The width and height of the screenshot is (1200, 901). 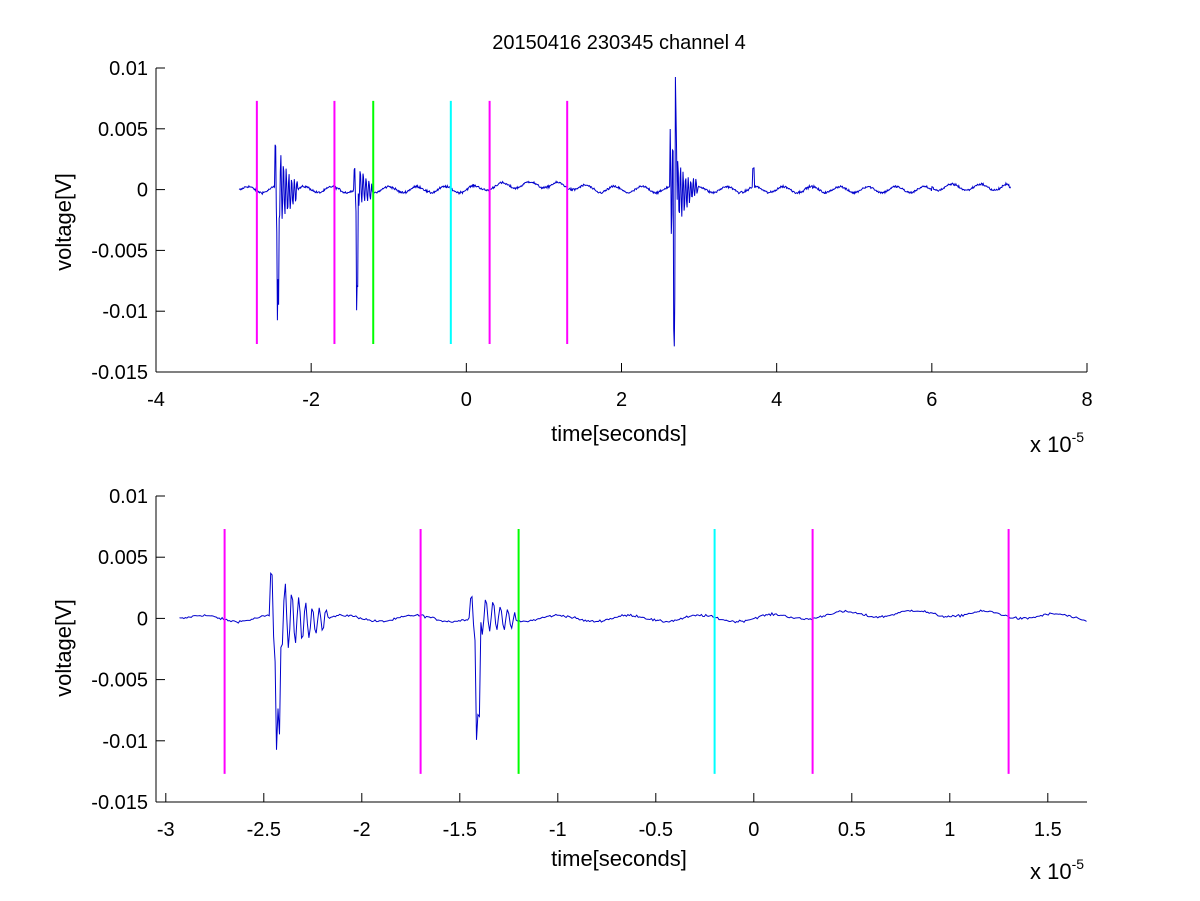 What do you see at coordinates (1086, 400) in the screenshot?
I see `top-x-tick-label: 8` at bounding box center [1086, 400].